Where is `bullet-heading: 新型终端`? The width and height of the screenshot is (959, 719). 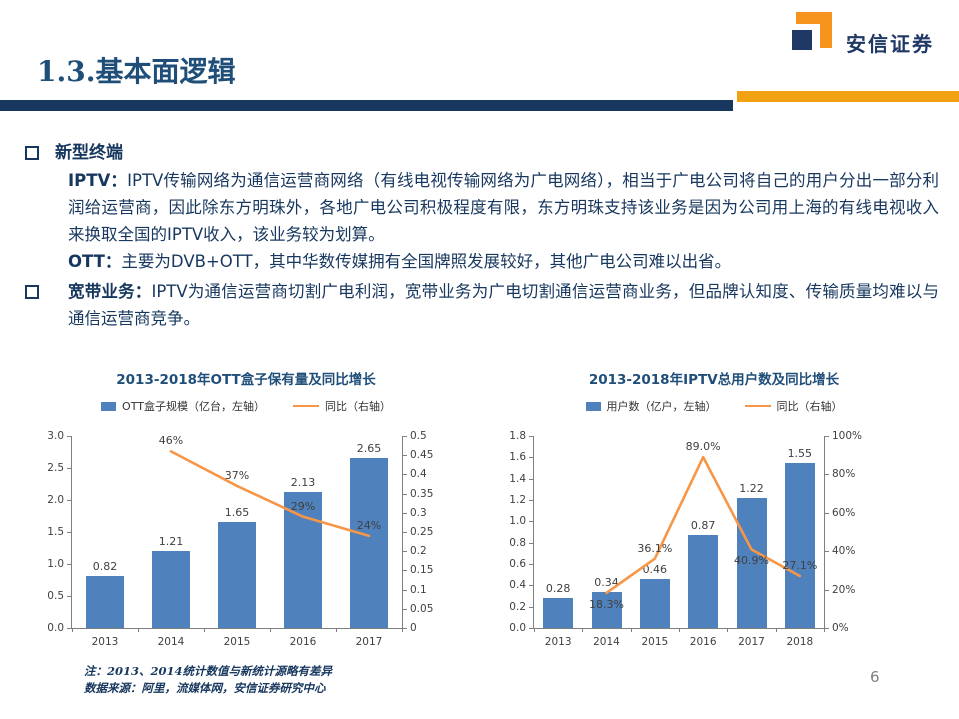
bullet-heading: 新型终端 is located at coordinates (89, 153).